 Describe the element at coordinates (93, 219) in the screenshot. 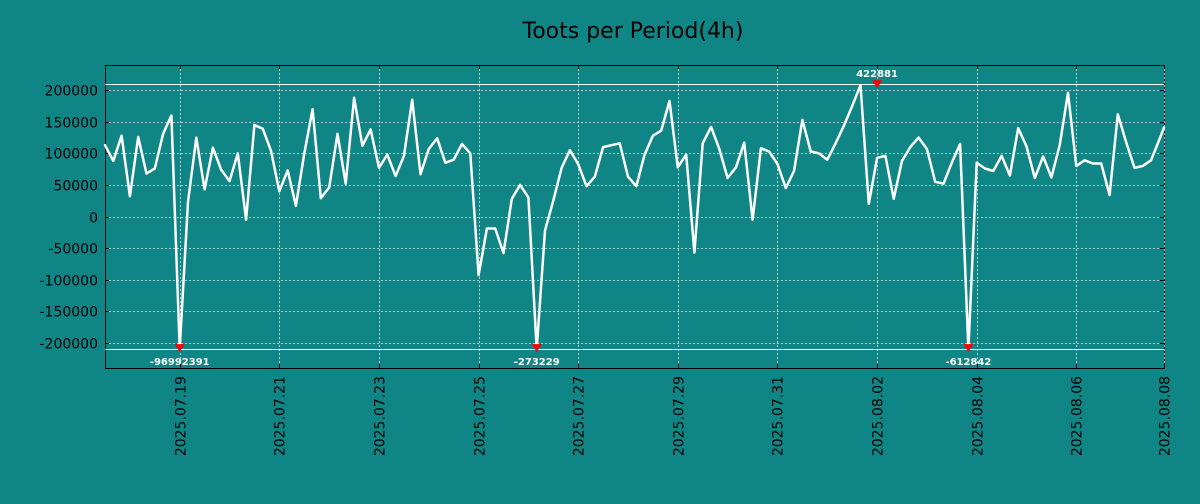

I see `y-tick-label: 0` at that location.